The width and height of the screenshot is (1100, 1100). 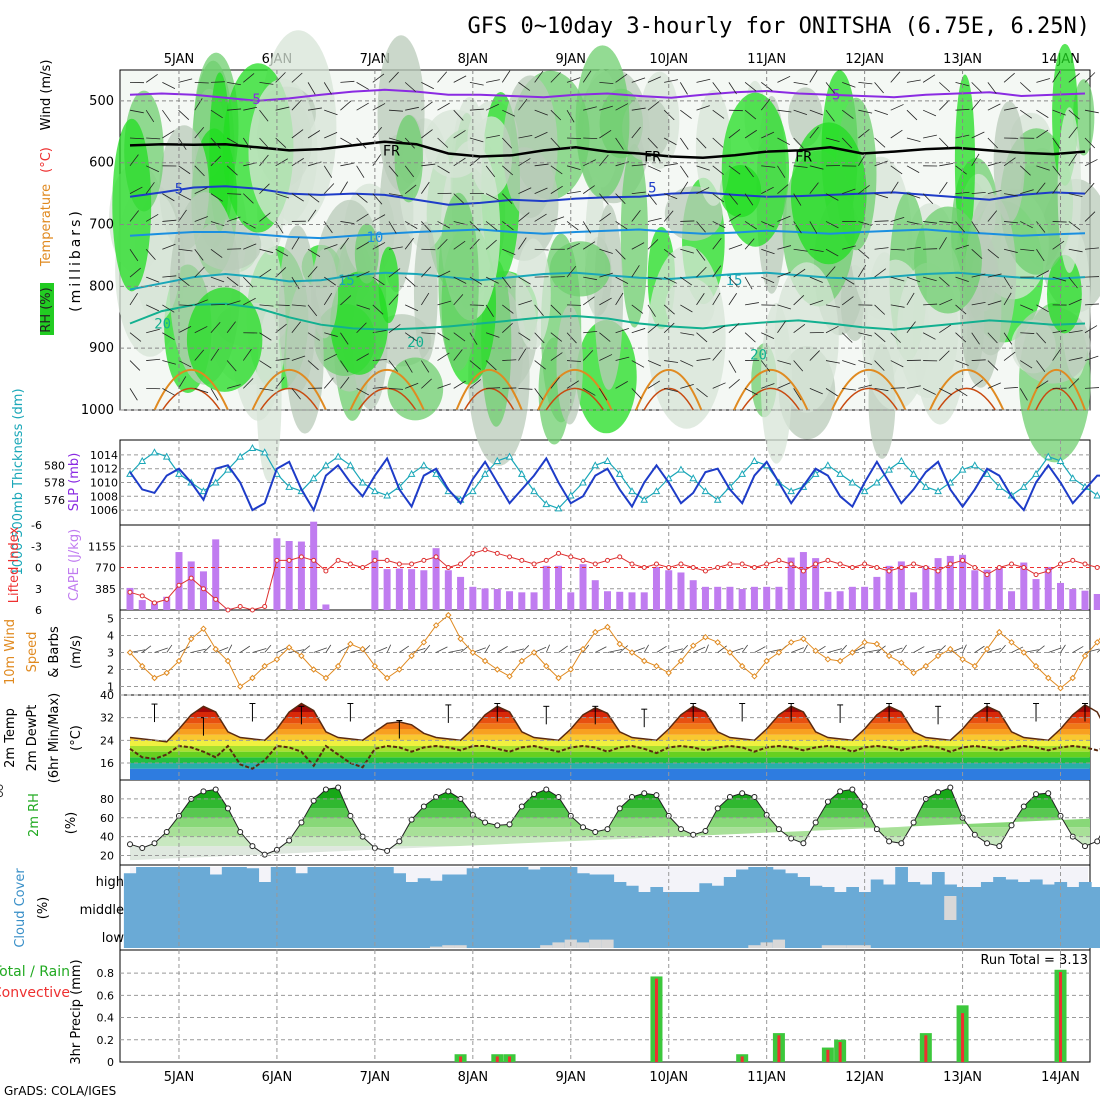 I want to click on cloud-unit-label: (%), so click(x=43, y=908).